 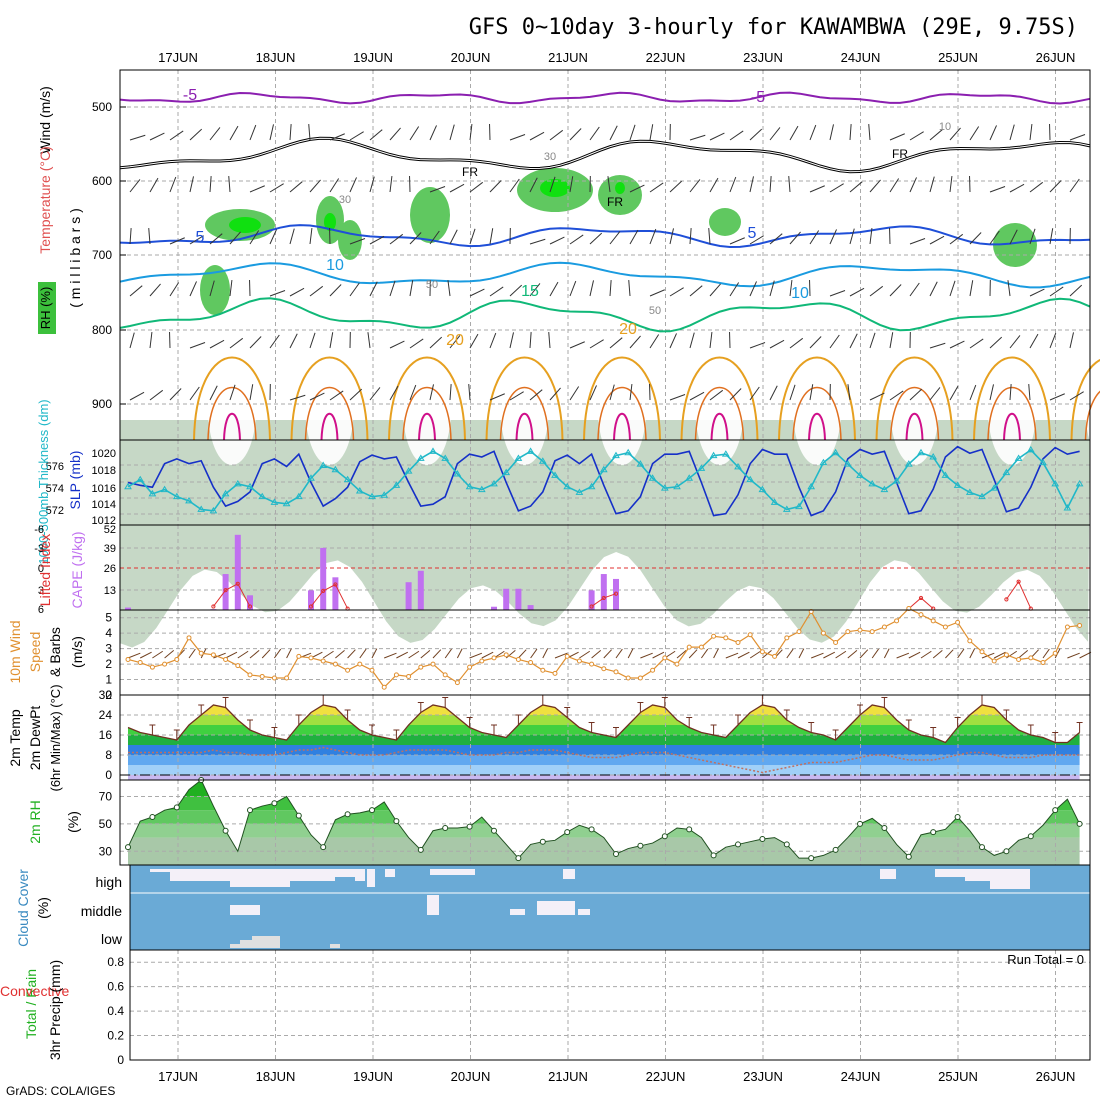 I want to click on series-line, so click(x=603, y=481).